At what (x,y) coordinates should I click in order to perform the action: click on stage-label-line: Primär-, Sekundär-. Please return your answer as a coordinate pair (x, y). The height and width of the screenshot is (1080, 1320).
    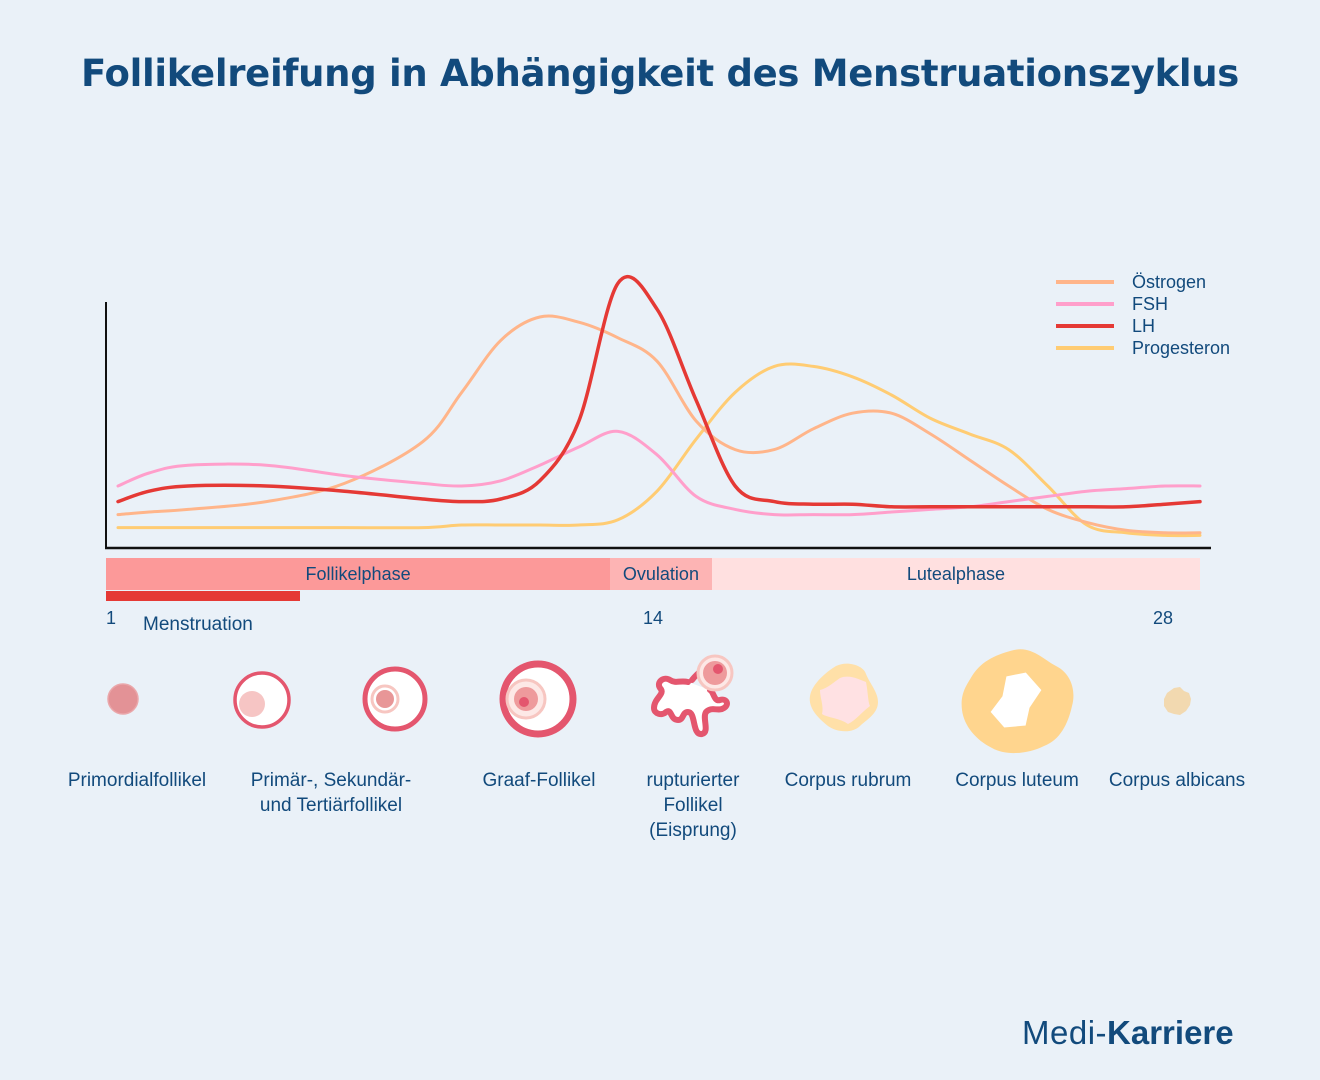
    Looking at the image, I should click on (331, 780).